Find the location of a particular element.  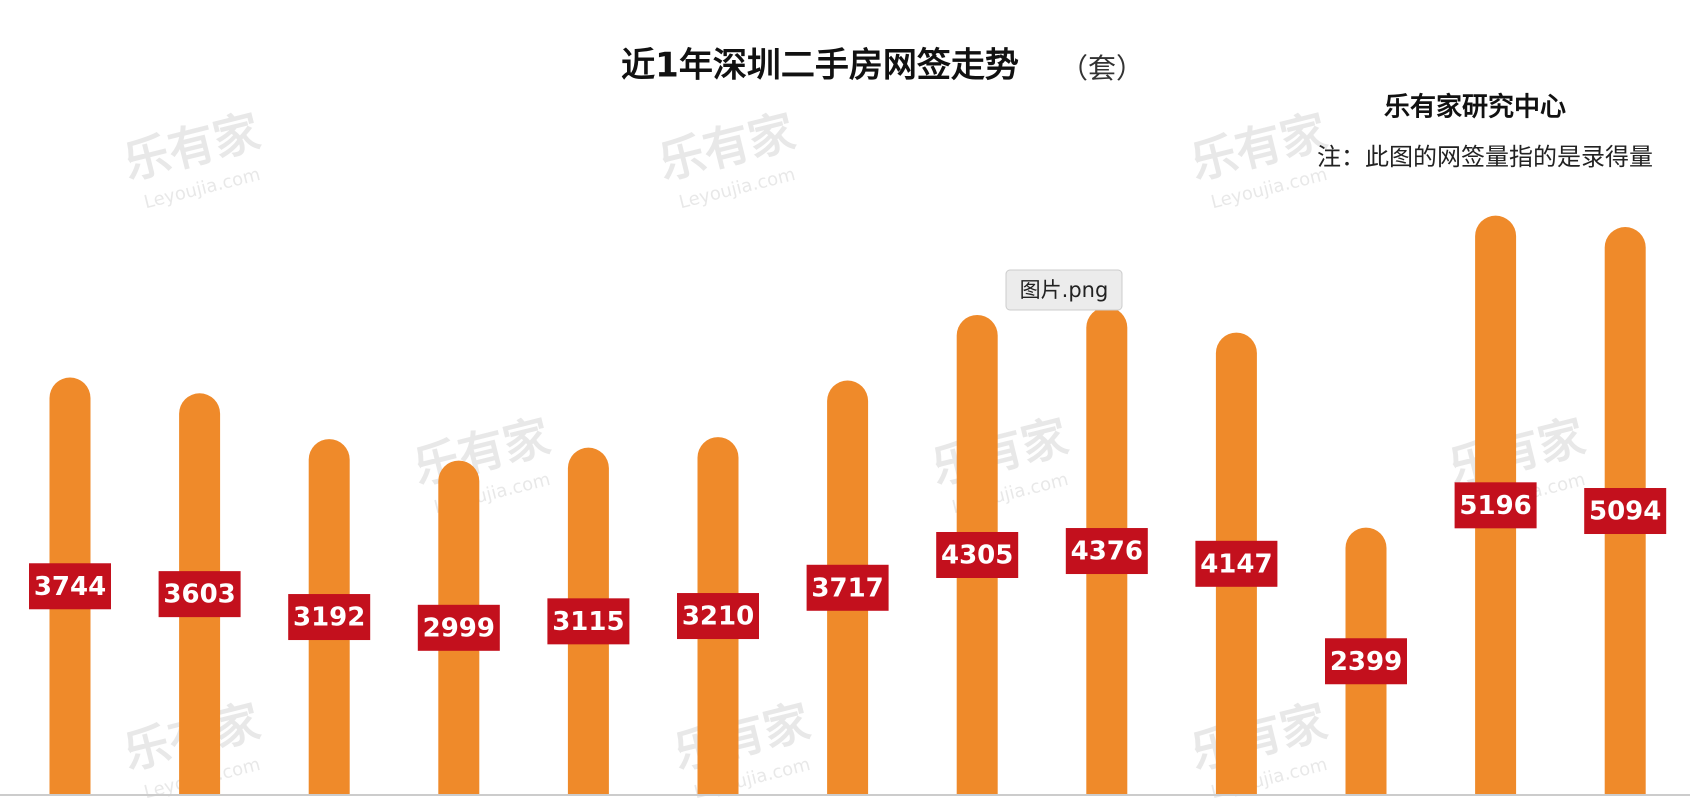

value-label: 5094 is located at coordinates (1625, 512).